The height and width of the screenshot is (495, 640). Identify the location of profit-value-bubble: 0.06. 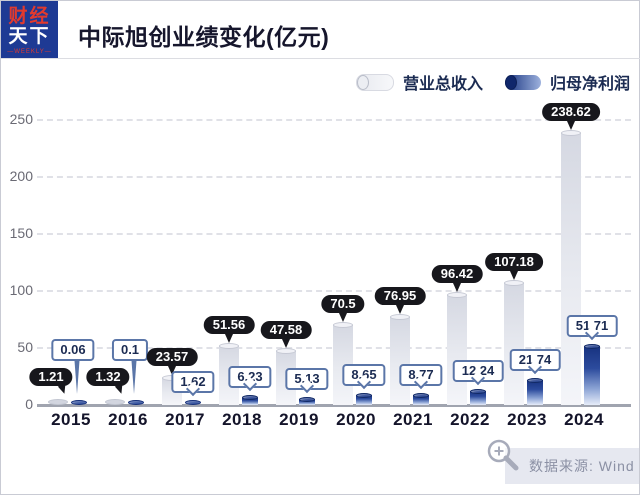
(73, 350).